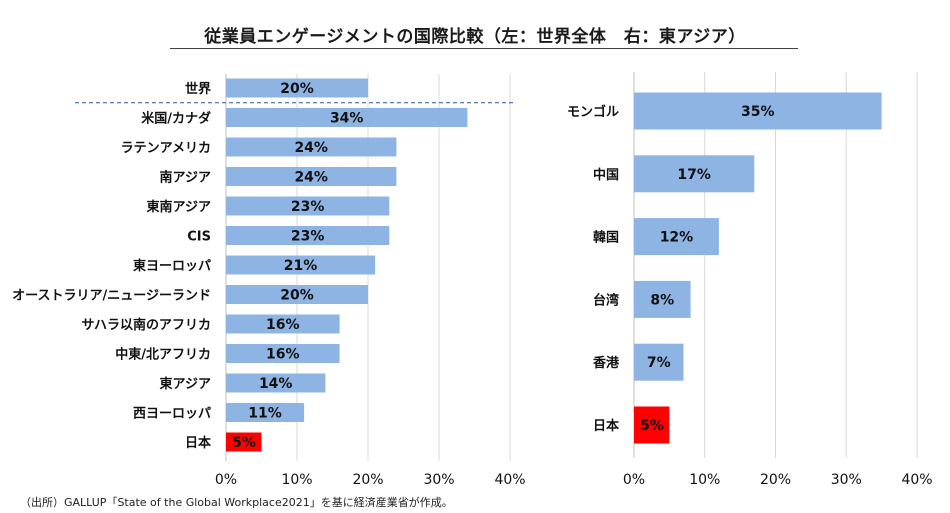 The image size is (950, 513). What do you see at coordinates (606, 238) in the screenshot?
I see `right-category-label: 韓国` at bounding box center [606, 238].